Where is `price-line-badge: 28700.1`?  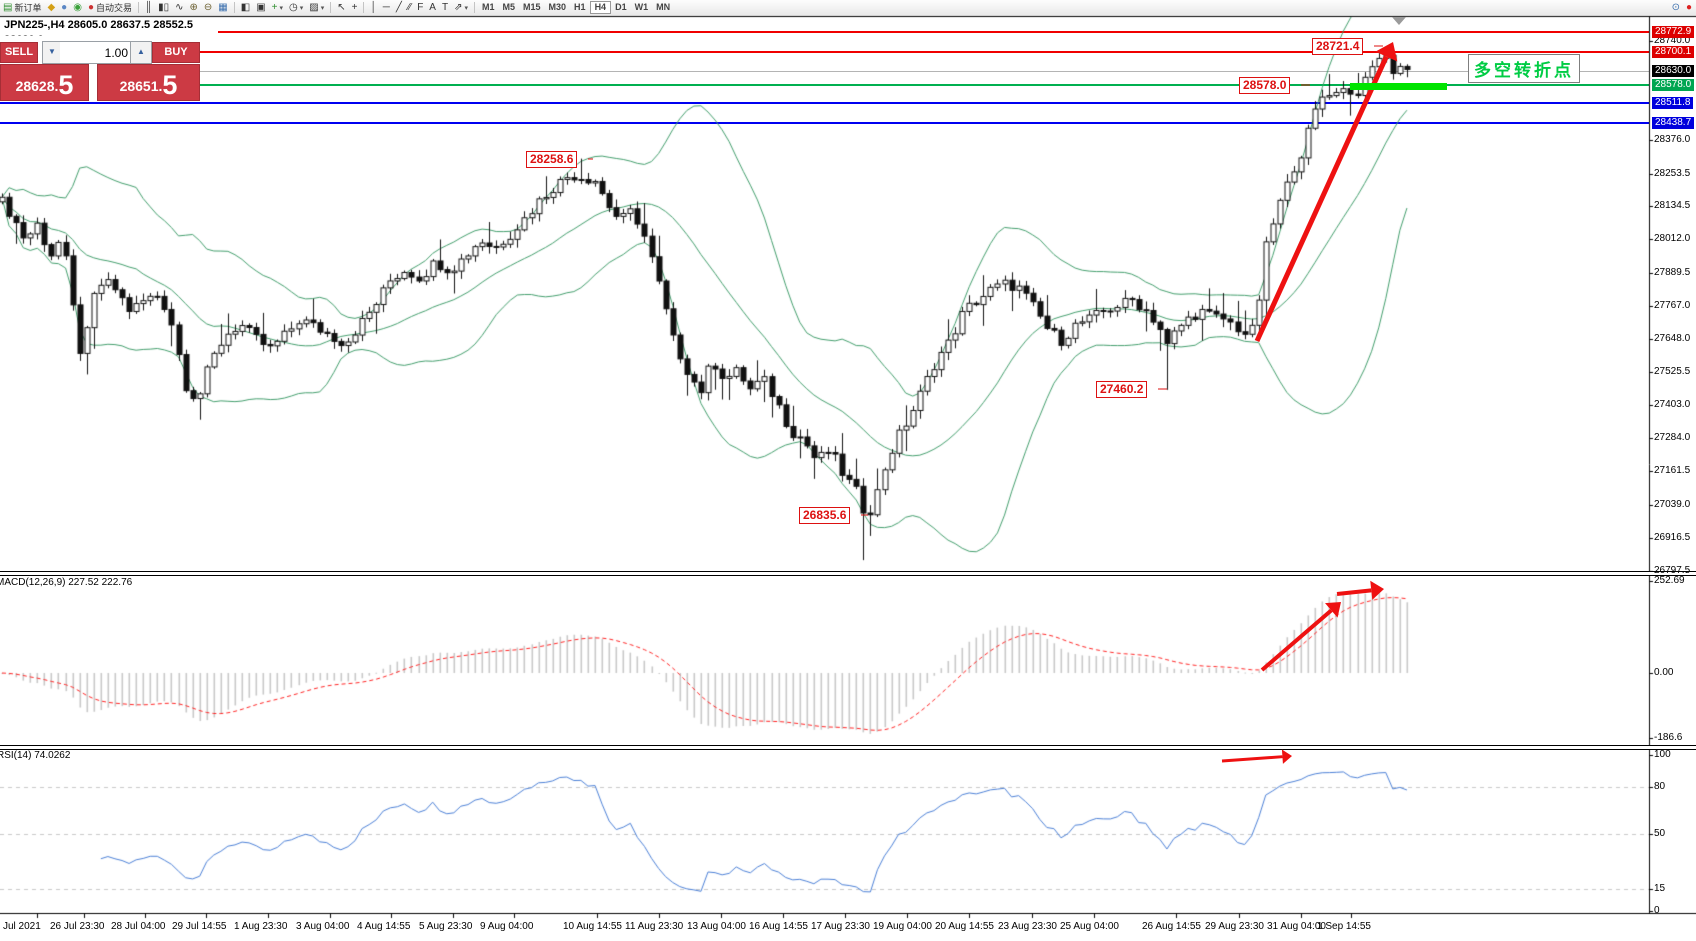
price-line-badge: 28700.1 is located at coordinates (1673, 52).